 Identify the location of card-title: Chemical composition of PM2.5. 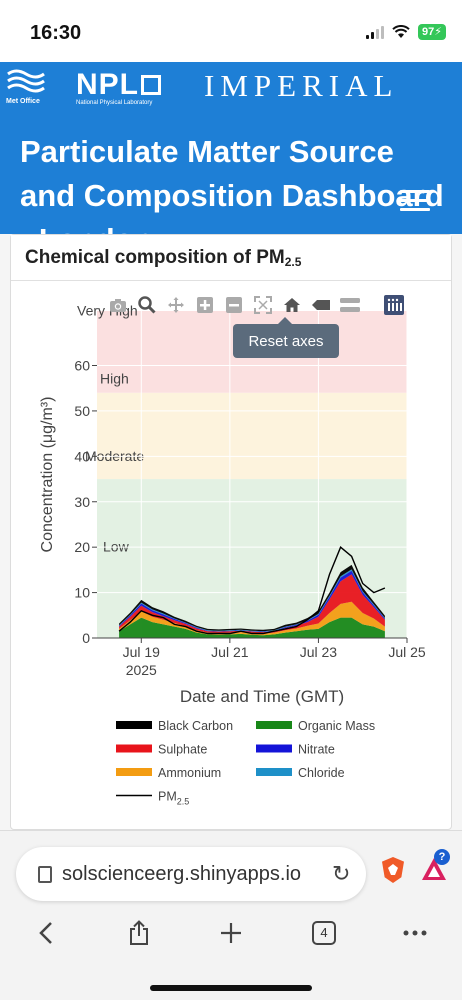
(163, 258).